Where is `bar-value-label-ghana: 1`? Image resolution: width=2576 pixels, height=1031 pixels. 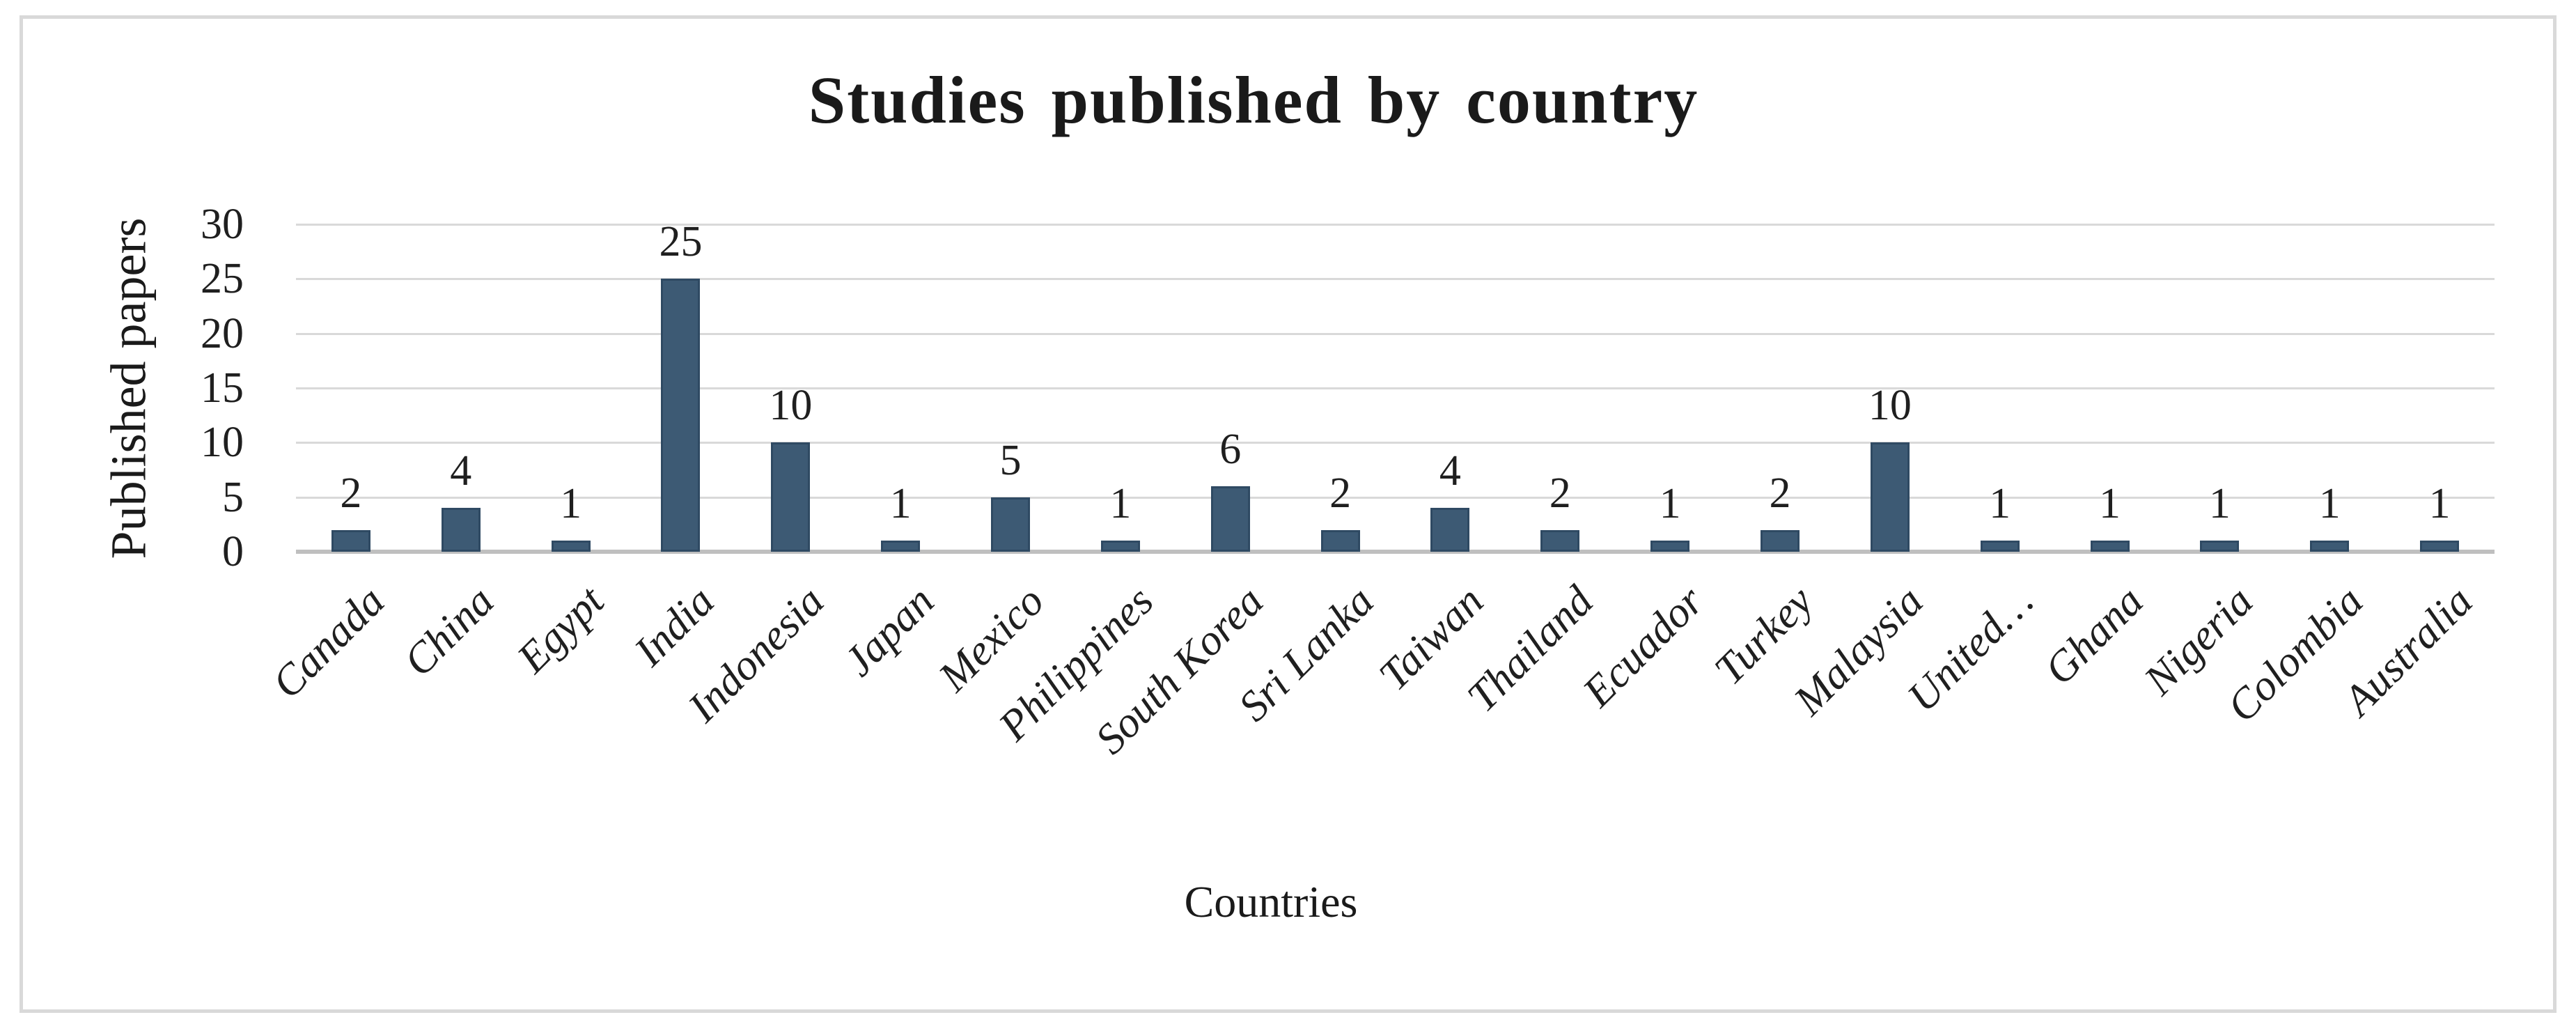
bar-value-label-ghana: 1 is located at coordinates (2110, 504).